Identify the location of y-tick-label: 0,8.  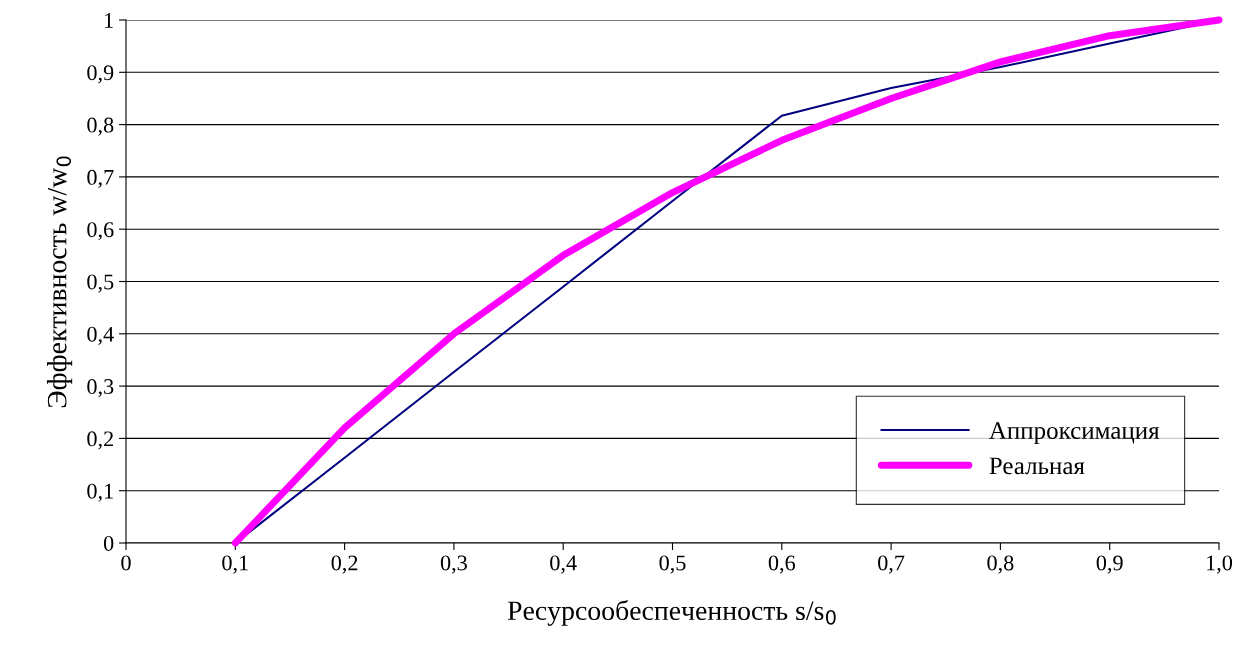
(100, 126).